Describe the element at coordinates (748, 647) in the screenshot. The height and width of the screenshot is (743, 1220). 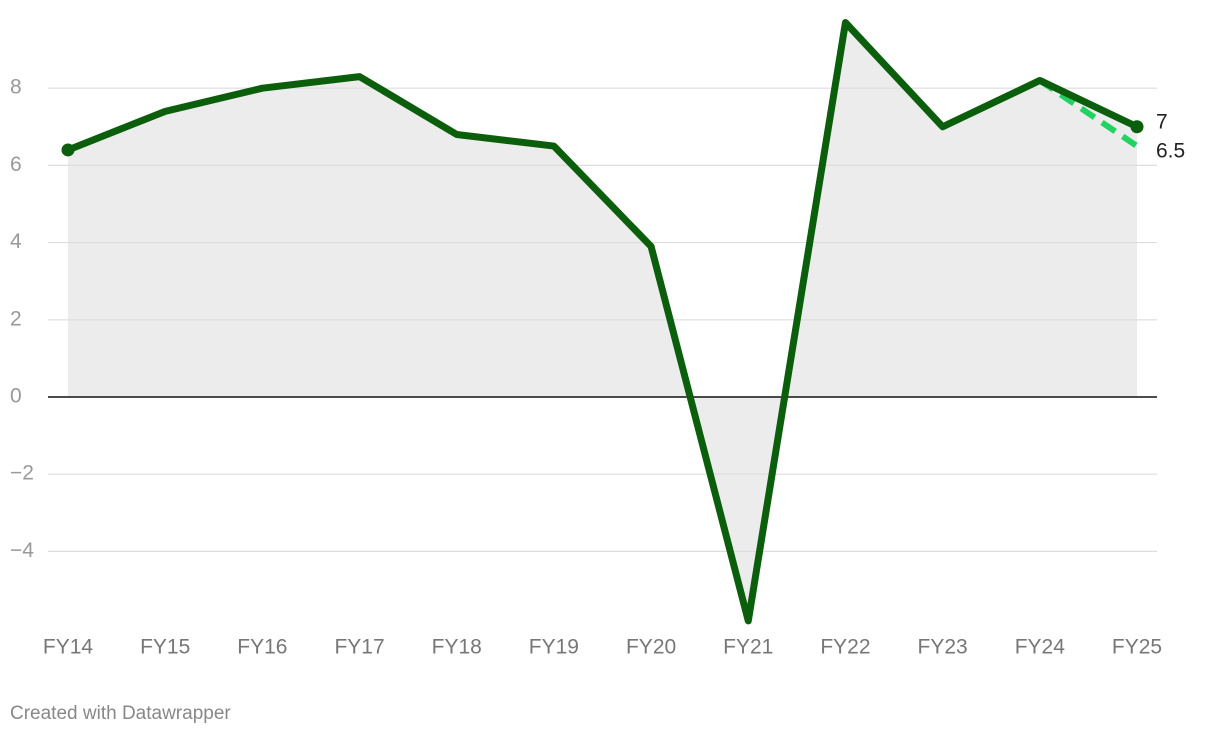
I see `x-tick-label: FY21` at that location.